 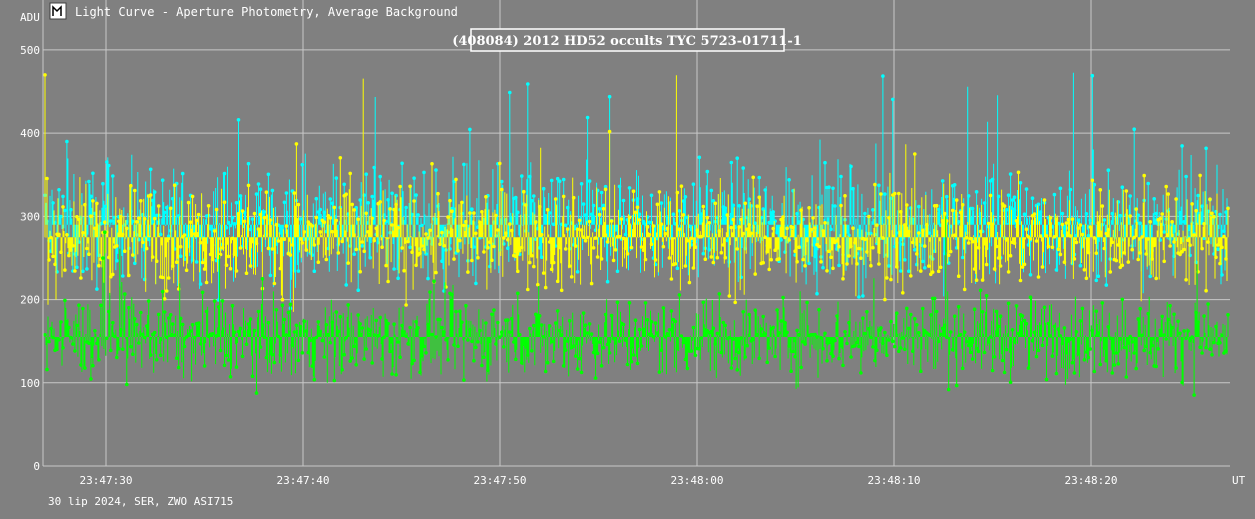 What do you see at coordinates (30, 300) in the screenshot?
I see `y-tick-label: 200` at bounding box center [30, 300].